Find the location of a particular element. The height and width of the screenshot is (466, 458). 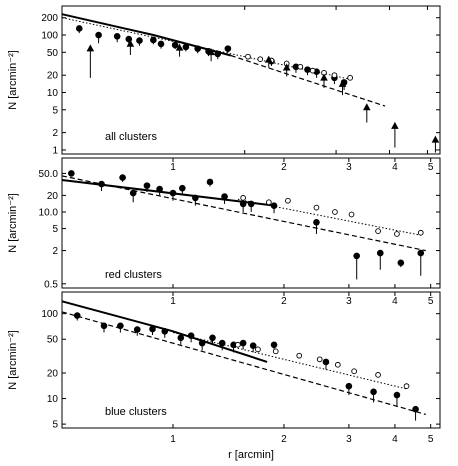

y-axis-label: N [arcmin⁻²] is located at coordinates (13, 80).